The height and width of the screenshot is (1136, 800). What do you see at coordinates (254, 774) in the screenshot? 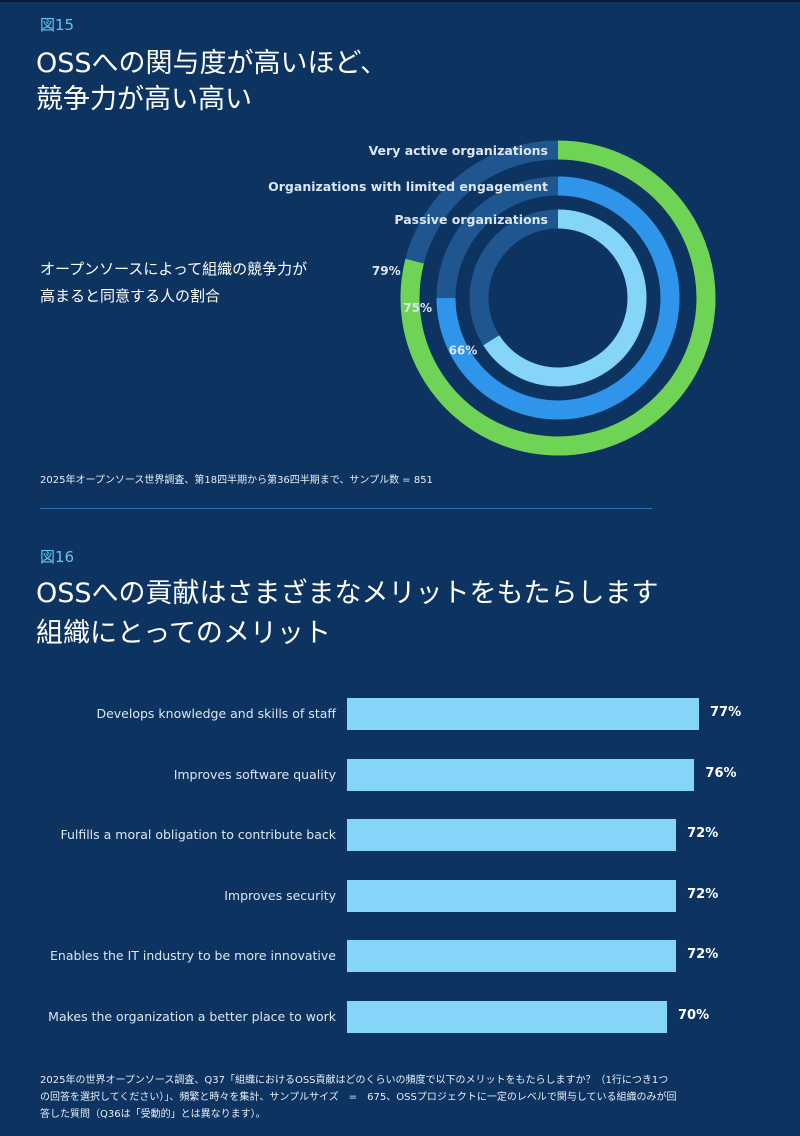
I see `category-label: Improves software quality` at bounding box center [254, 774].